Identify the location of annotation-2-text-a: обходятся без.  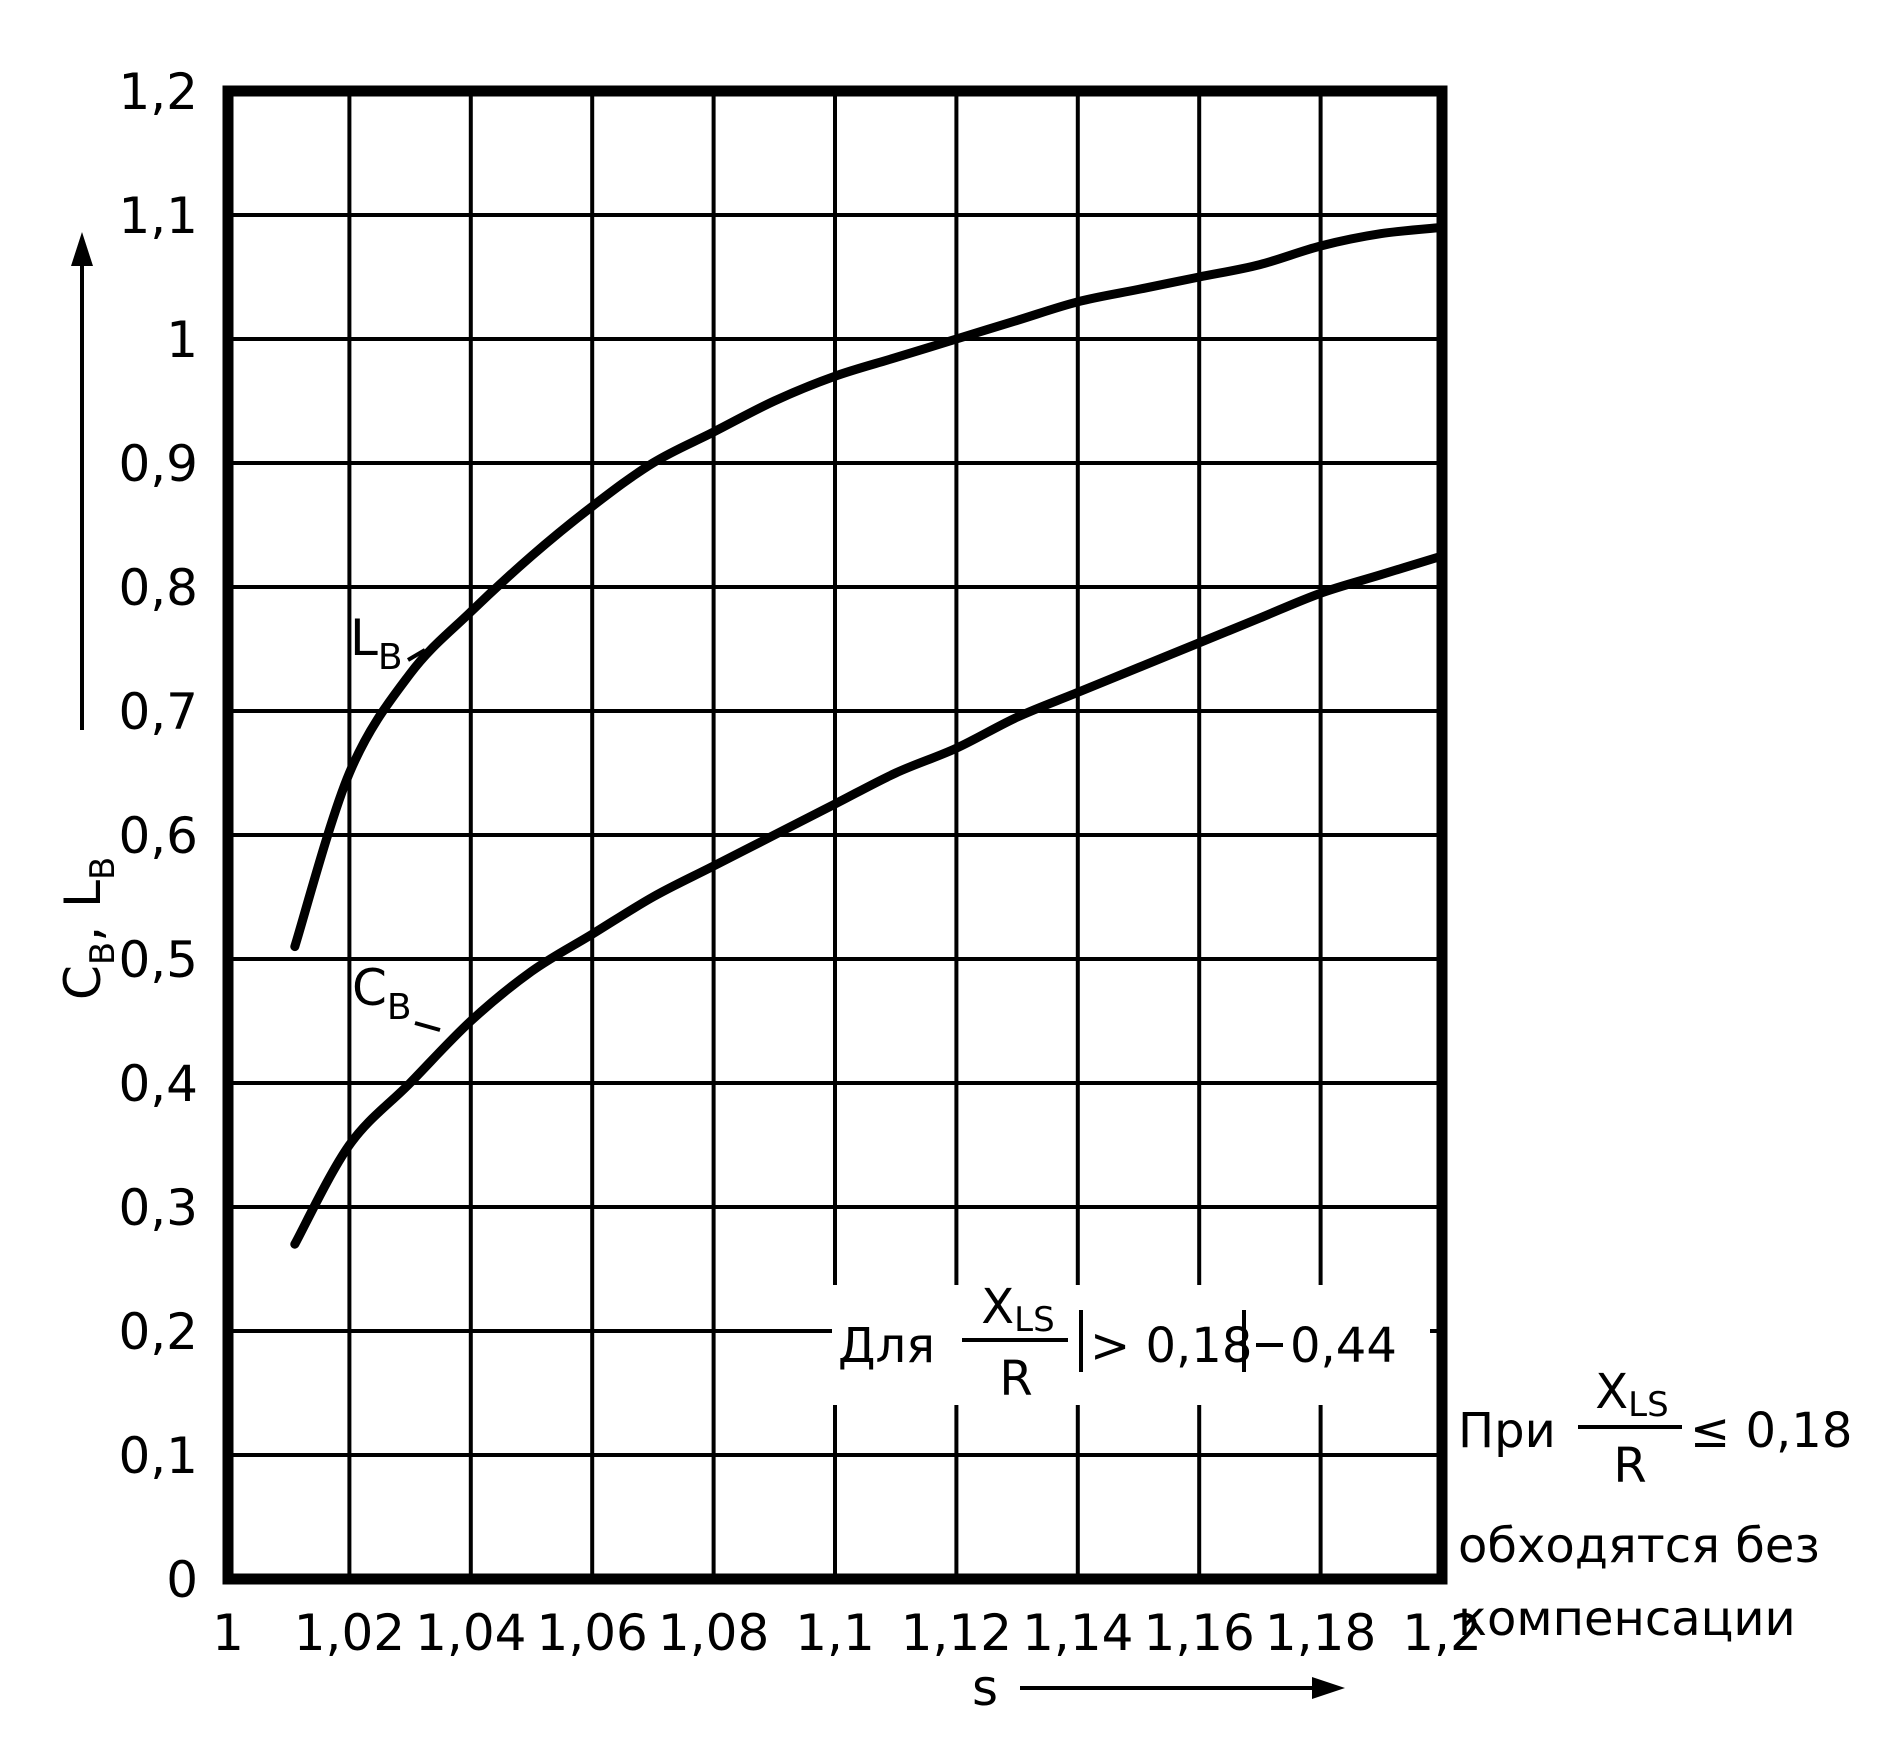
(1639, 1546).